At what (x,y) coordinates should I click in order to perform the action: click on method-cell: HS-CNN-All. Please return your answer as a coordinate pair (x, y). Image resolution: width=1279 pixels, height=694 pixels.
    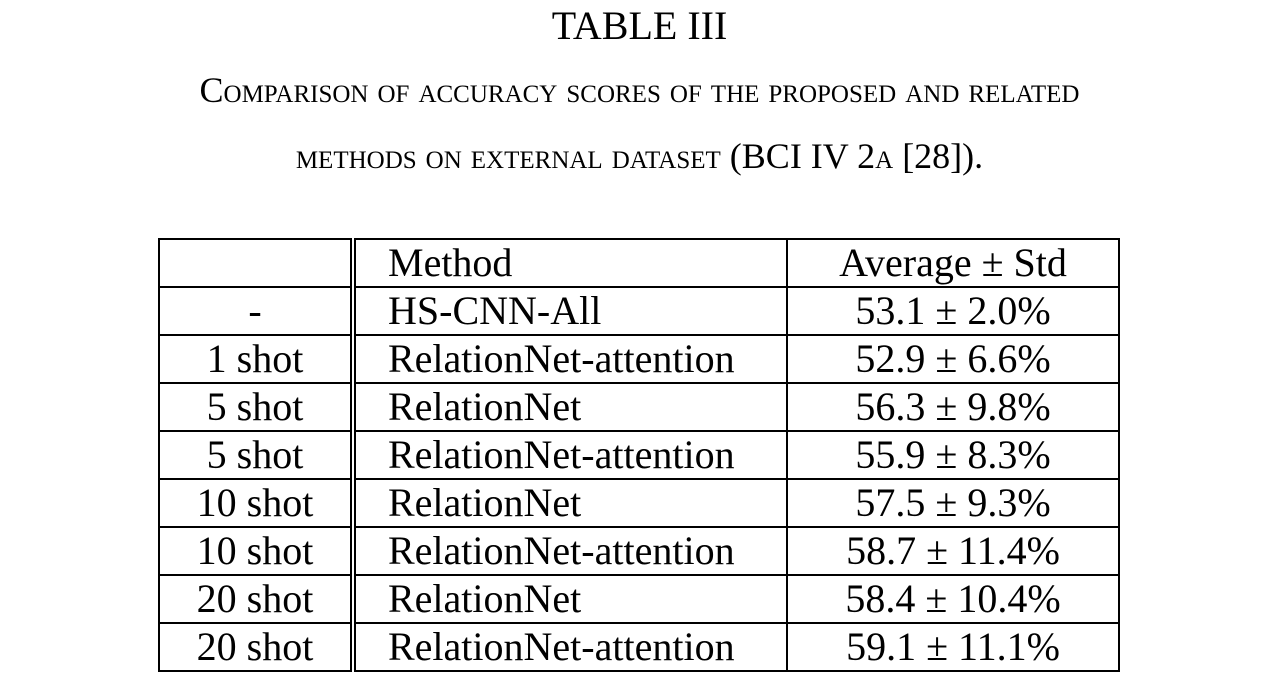
    Looking at the image, I should click on (570, 311).